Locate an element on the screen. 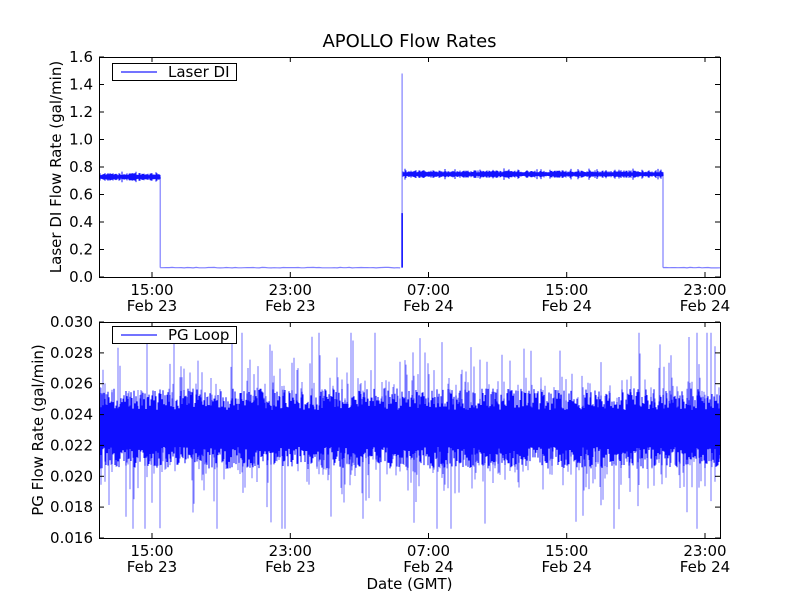 This screenshot has width=800, height=600. x-axis-label: Date (GMT) is located at coordinates (409, 584).